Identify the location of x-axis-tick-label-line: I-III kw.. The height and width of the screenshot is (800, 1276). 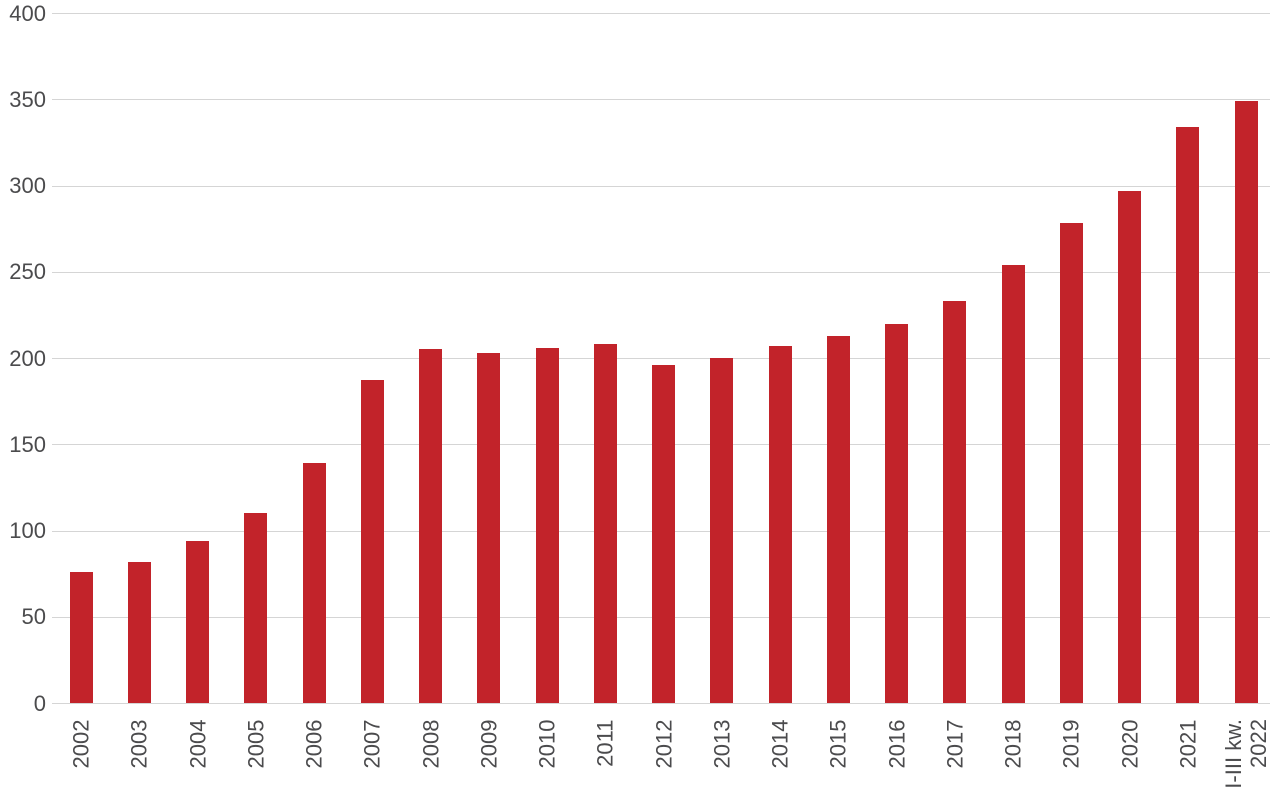
(1233, 754).